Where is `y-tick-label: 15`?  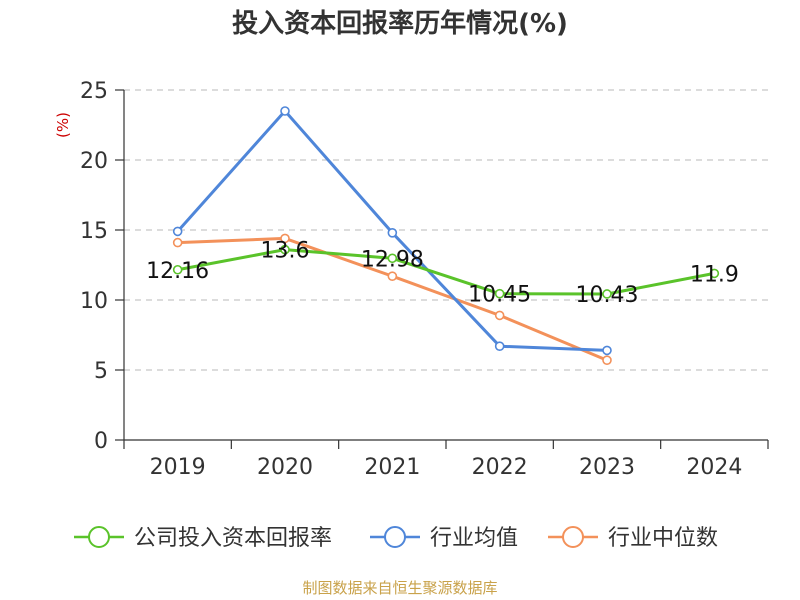 y-tick-label: 15 is located at coordinates (94, 231).